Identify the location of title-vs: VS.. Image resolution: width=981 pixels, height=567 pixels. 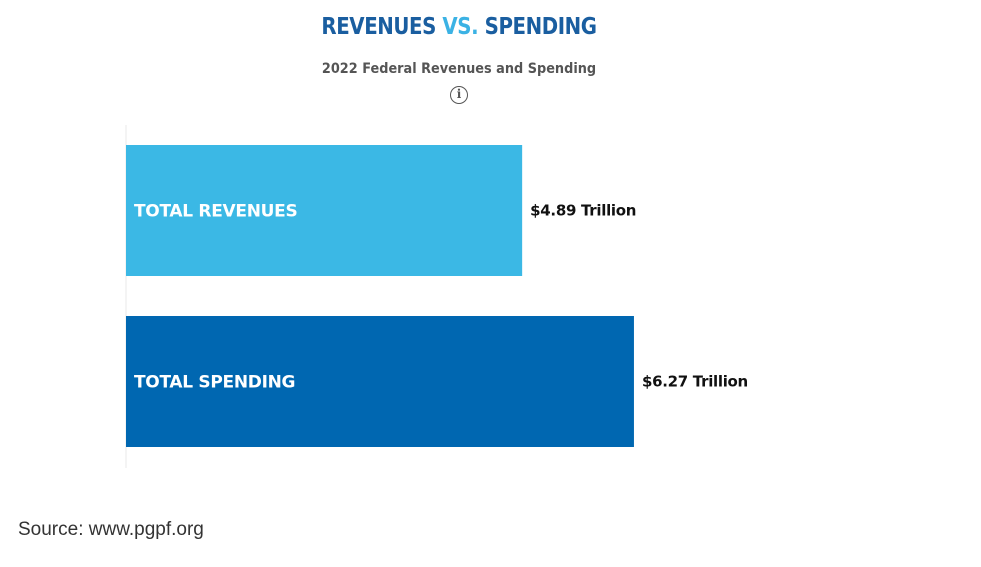
(460, 27).